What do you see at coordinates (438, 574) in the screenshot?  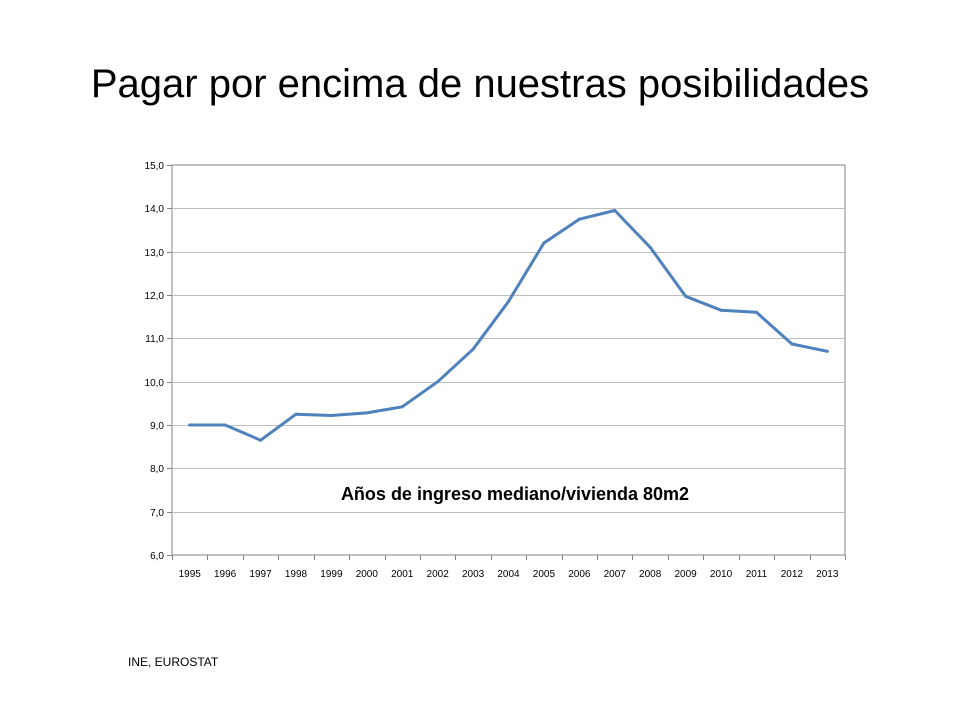 I see `x-tick-label: 2002` at bounding box center [438, 574].